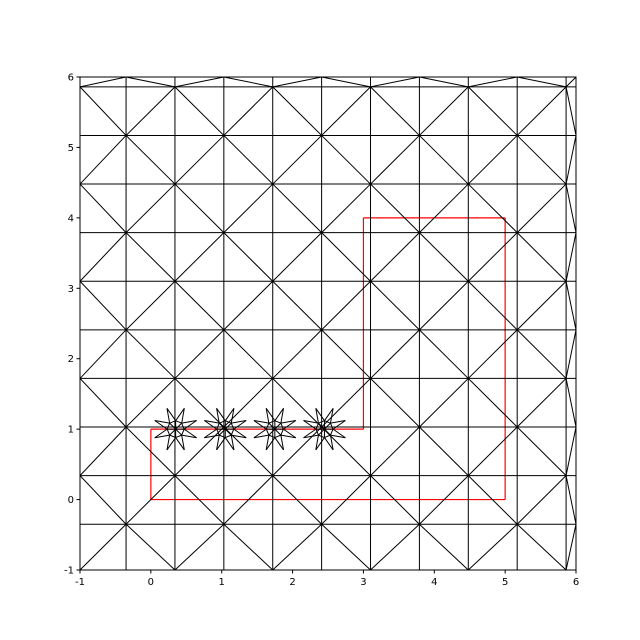 The image size is (640, 640). What do you see at coordinates (71, 500) in the screenshot?
I see `y-tick-label: 0` at bounding box center [71, 500].